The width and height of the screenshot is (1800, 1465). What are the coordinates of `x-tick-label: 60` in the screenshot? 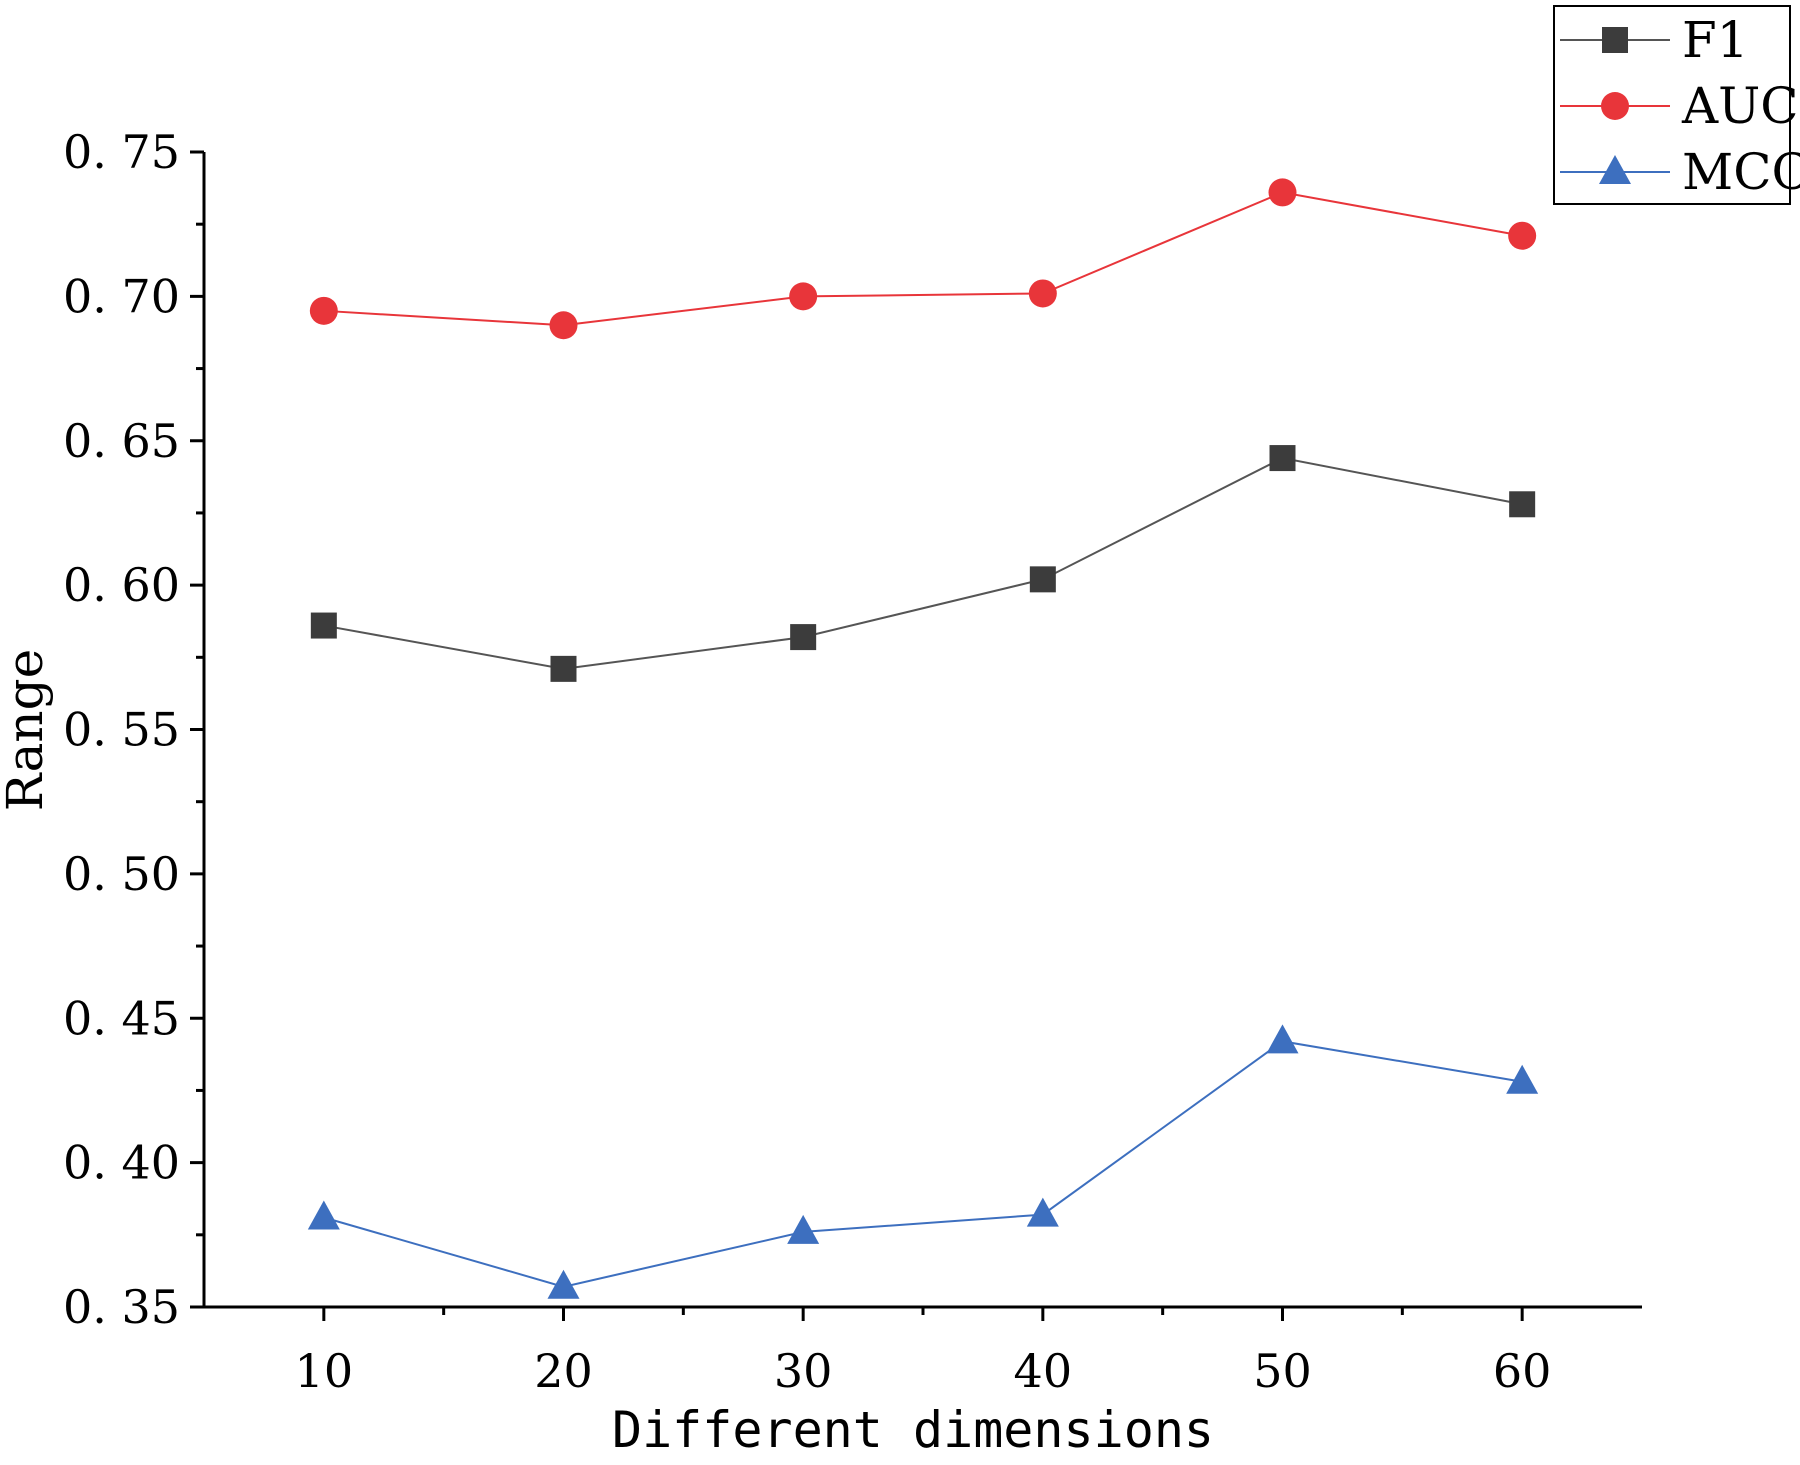 It's located at (1522, 1371).